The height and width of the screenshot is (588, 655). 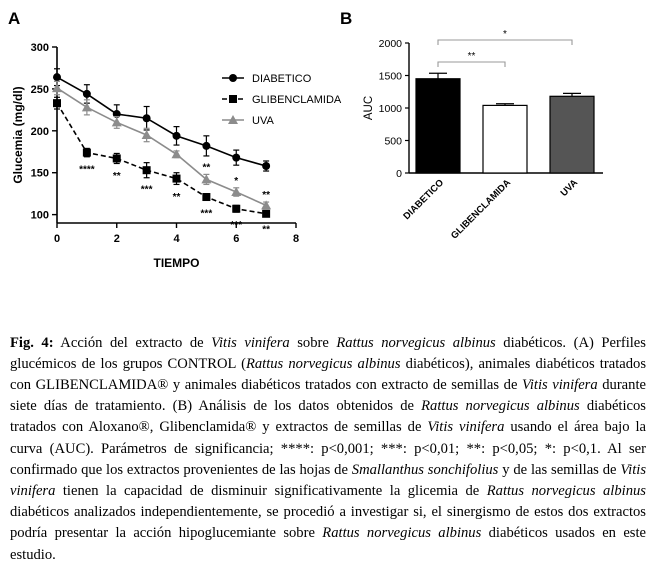 What do you see at coordinates (263, 121) in the screenshot?
I see `legend-label: UVA` at bounding box center [263, 121].